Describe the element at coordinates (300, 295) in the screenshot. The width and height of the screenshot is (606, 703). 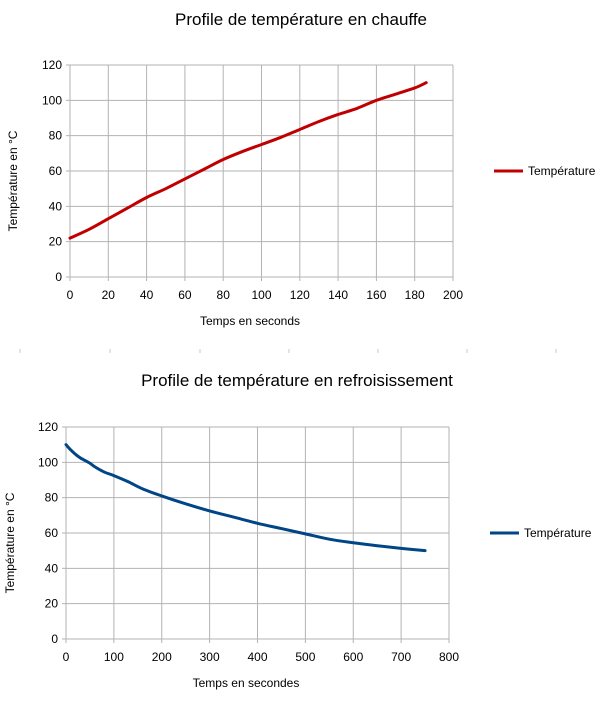
I see `x-tick-label: 120` at that location.